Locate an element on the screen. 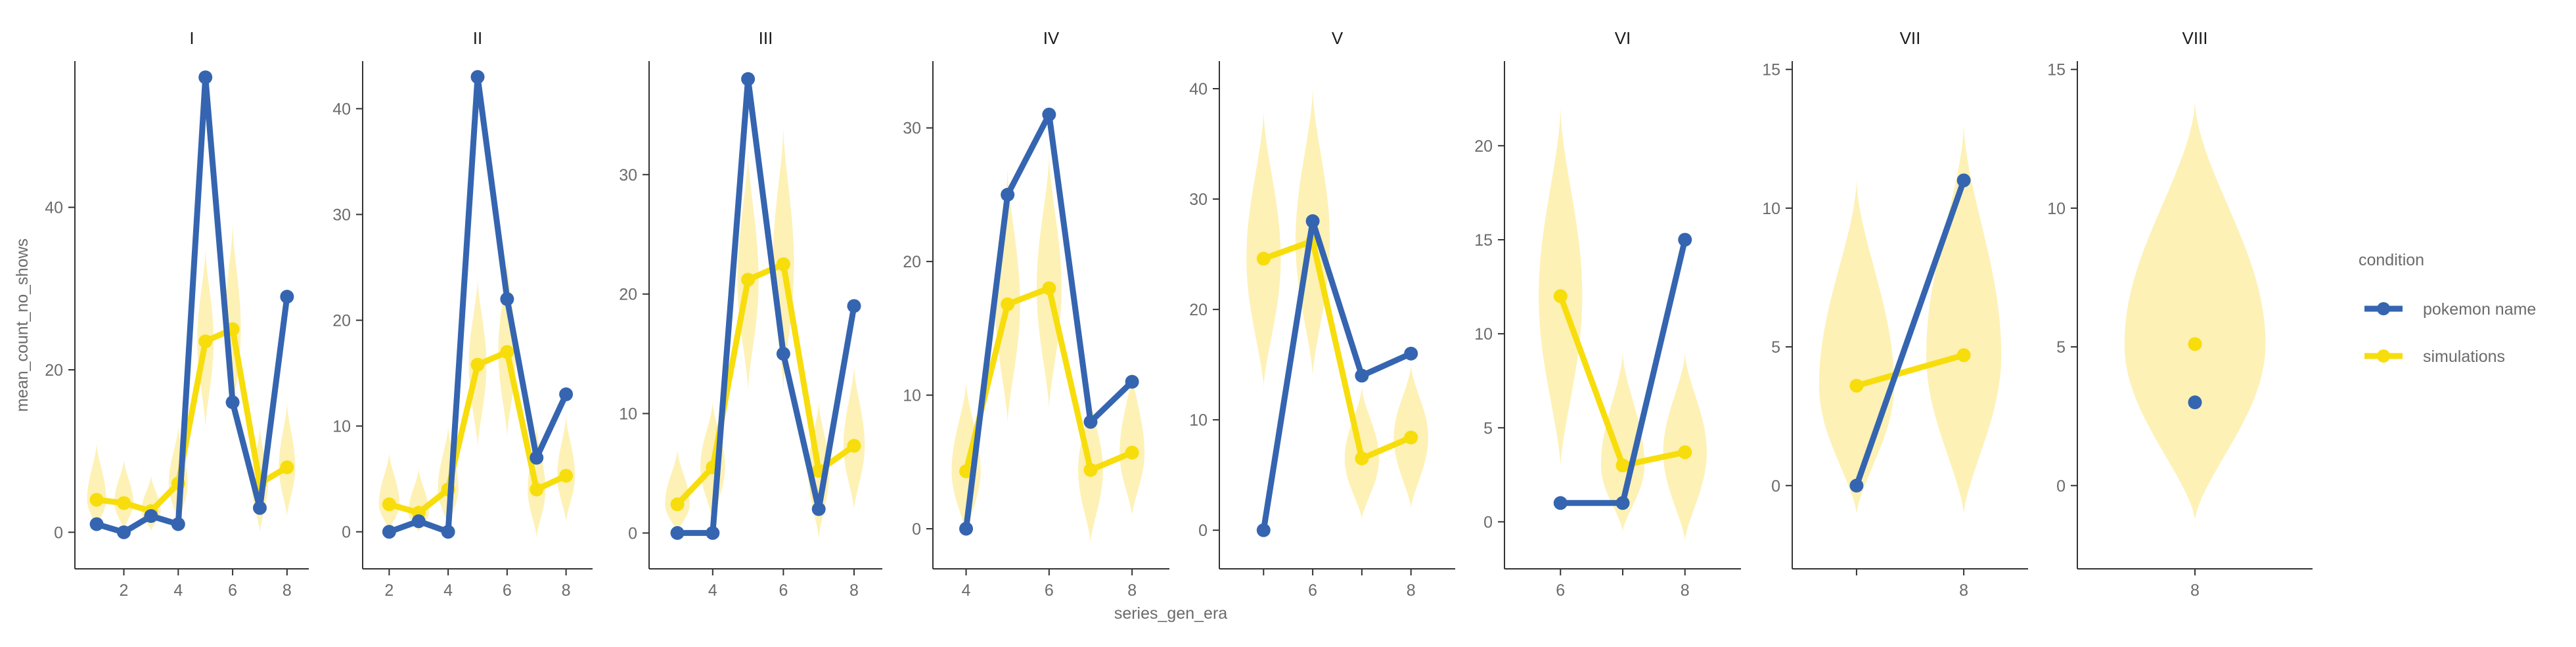  panel-title: VIII is located at coordinates (2194, 38).